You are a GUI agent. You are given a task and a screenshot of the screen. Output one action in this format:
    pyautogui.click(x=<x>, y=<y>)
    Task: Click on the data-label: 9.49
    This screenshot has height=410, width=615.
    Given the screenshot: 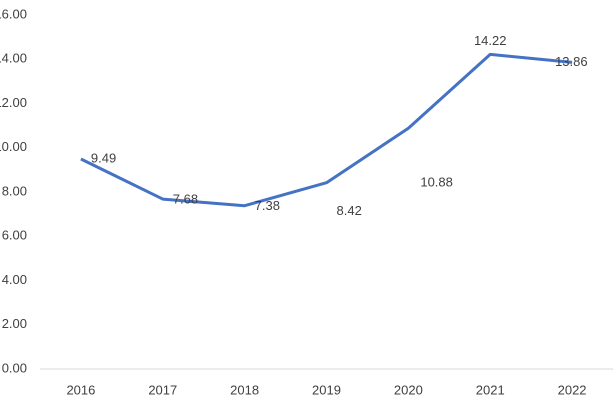 What is the action you would take?
    pyautogui.click(x=103, y=157)
    